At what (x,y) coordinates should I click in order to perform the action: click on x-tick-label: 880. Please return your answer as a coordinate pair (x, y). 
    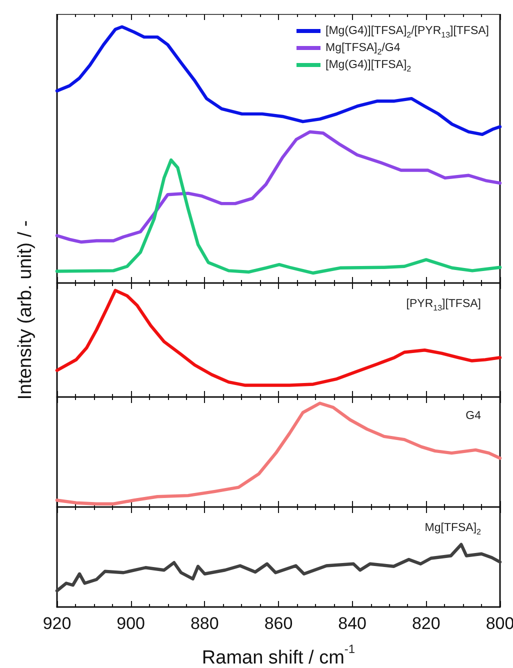
    Looking at the image, I should click on (204, 623).